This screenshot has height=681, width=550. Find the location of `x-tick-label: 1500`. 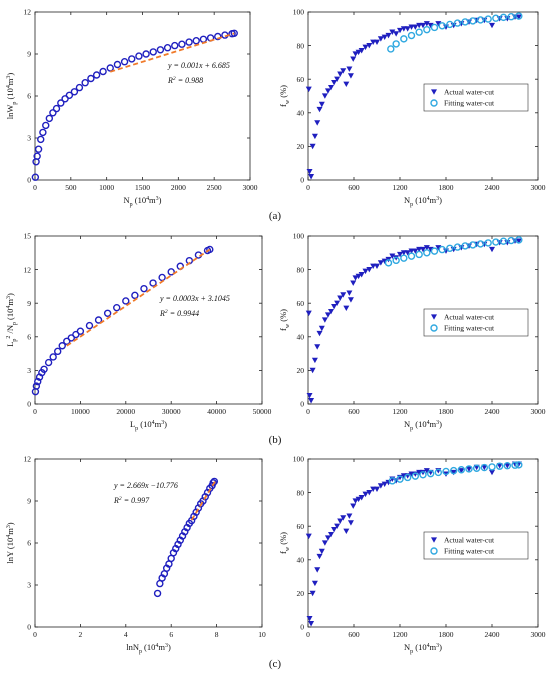

x-tick-label: 1500 is located at coordinates (142, 187).